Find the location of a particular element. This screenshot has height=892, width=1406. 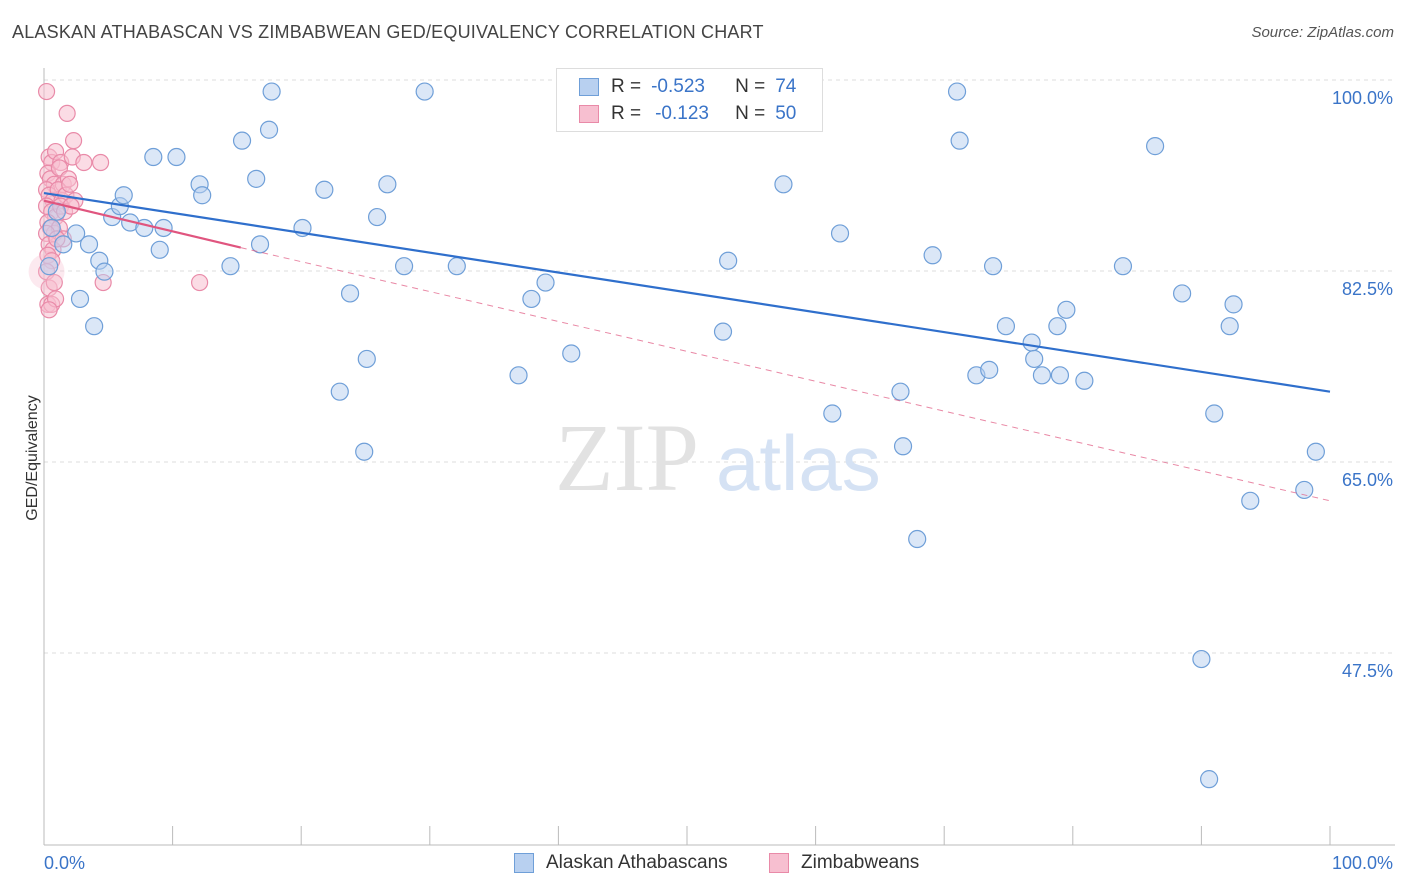

watermark-atlas: atlas is located at coordinates (798, 463).